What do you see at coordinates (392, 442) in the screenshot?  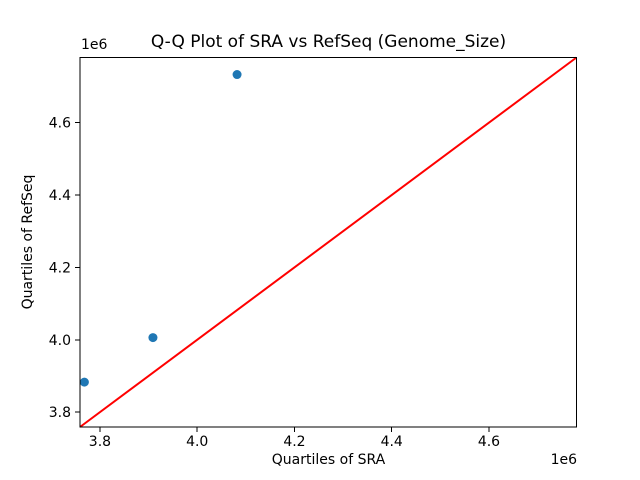 I see `x-tick-label: 4.4` at bounding box center [392, 442].